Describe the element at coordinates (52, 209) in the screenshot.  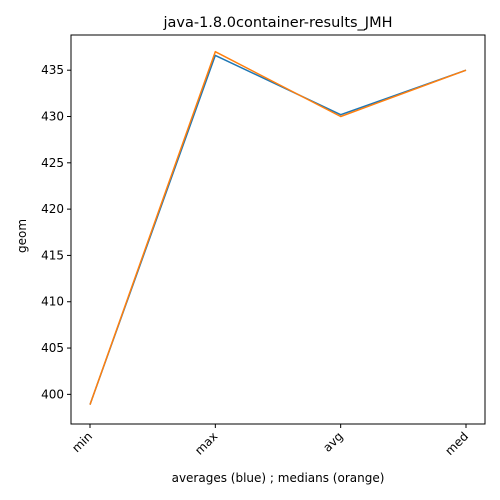
I see `y-tick-label-4: 420` at that location.